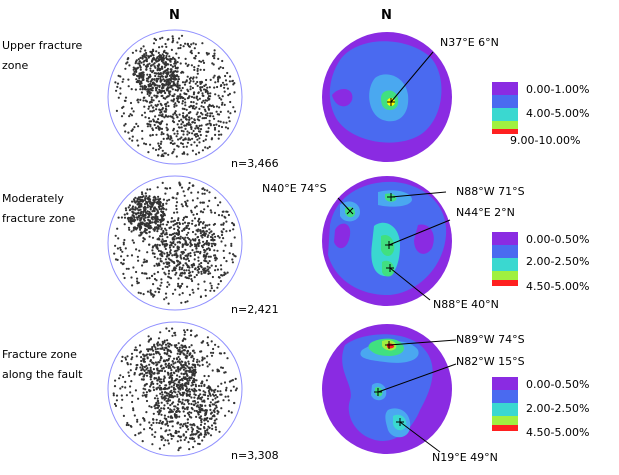  I want to click on legend-label: 4.00-5.00%, so click(558, 113).